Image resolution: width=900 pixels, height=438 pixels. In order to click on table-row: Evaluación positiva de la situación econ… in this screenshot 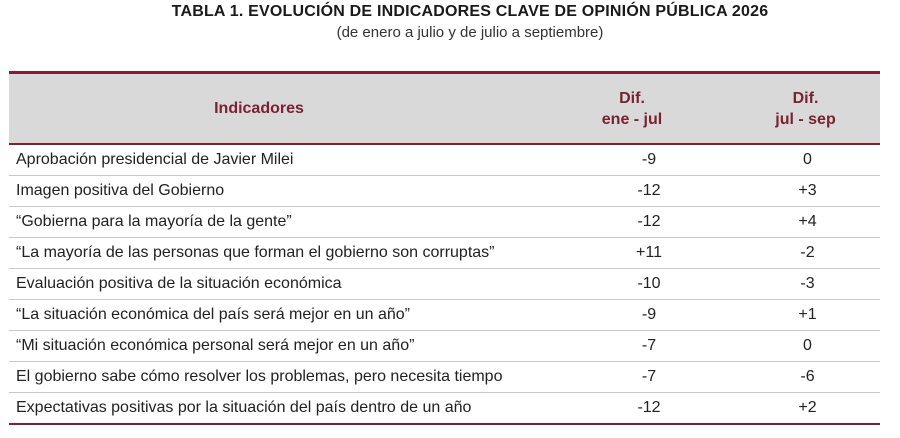, I will do `click(444, 284)`.